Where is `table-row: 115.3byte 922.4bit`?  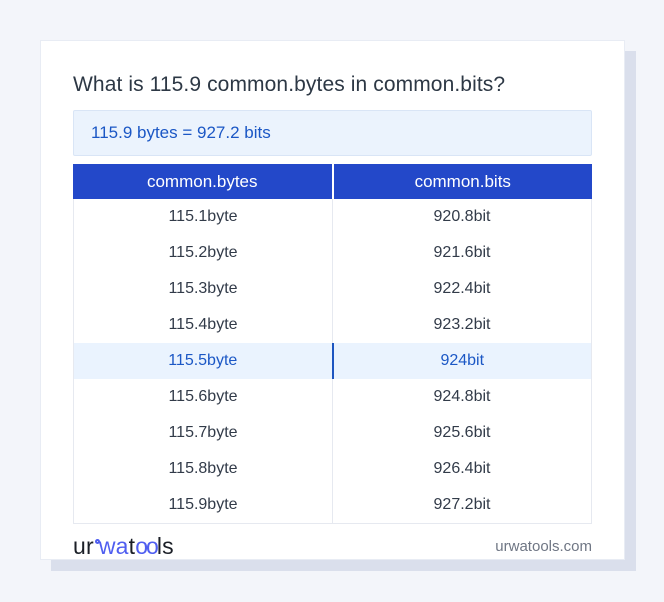 table-row: 115.3byte 922.4bit is located at coordinates (332, 289).